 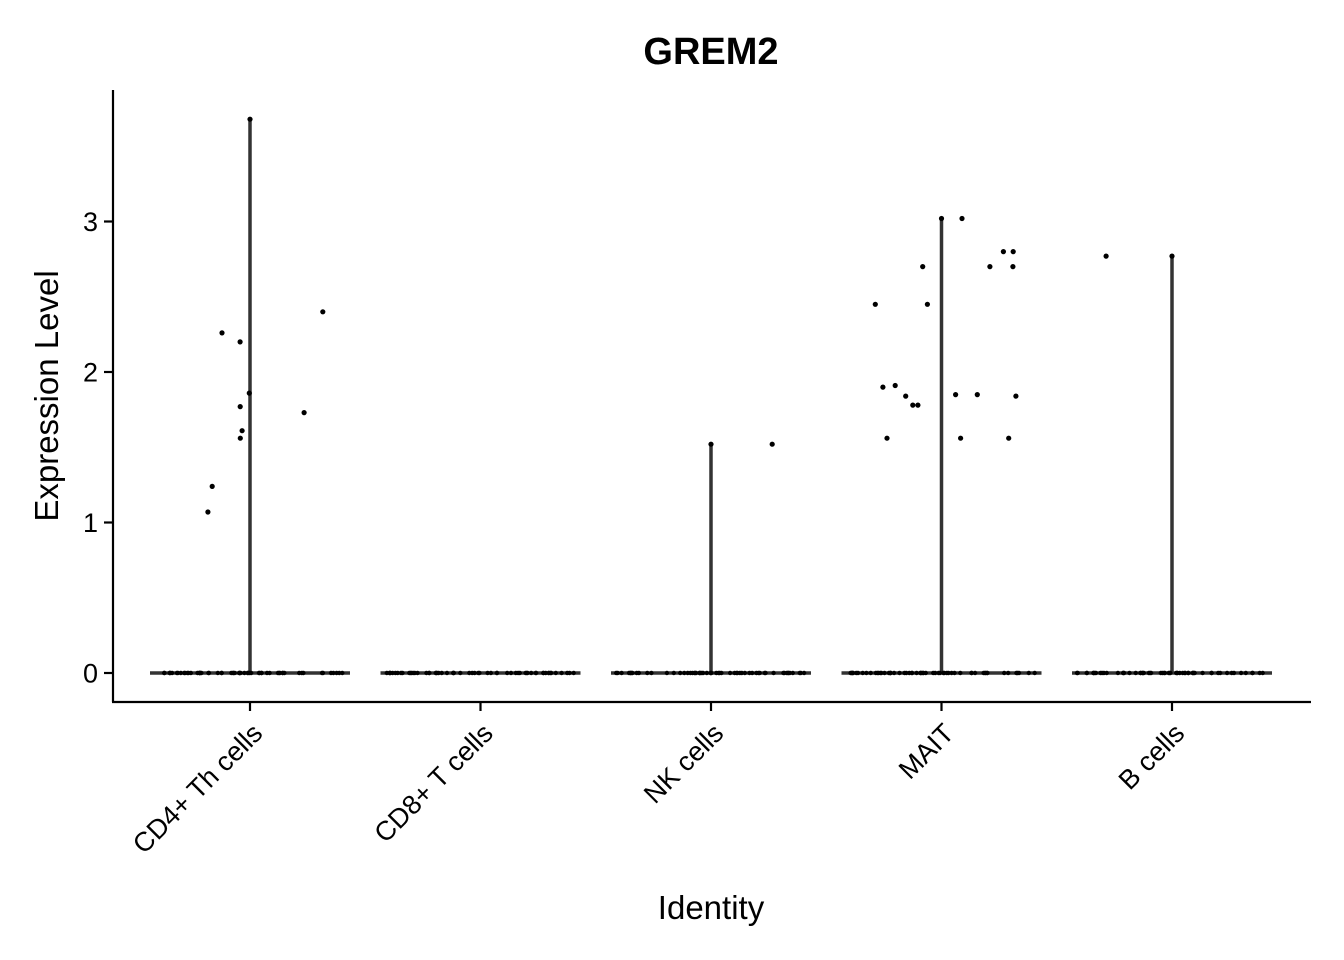 I want to click on y-tick-label: 2, so click(x=90, y=373).